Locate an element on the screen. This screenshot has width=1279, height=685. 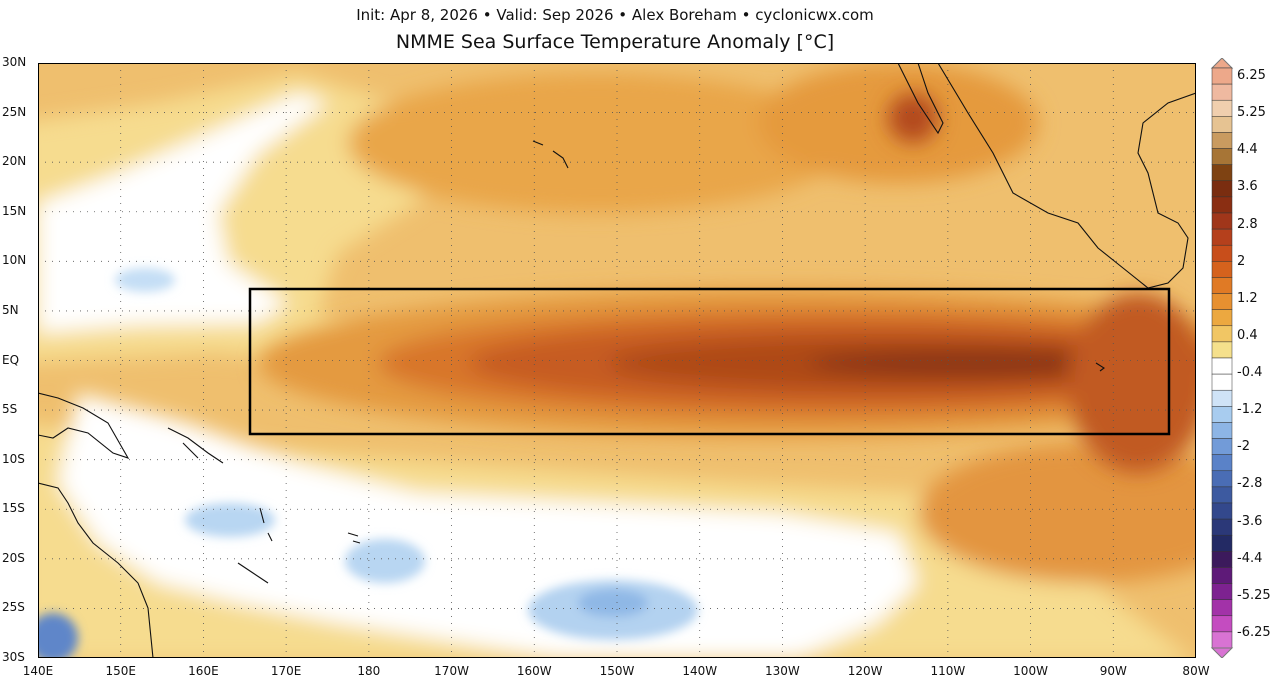
coastline-hawaii is located at coordinates (550, 154).